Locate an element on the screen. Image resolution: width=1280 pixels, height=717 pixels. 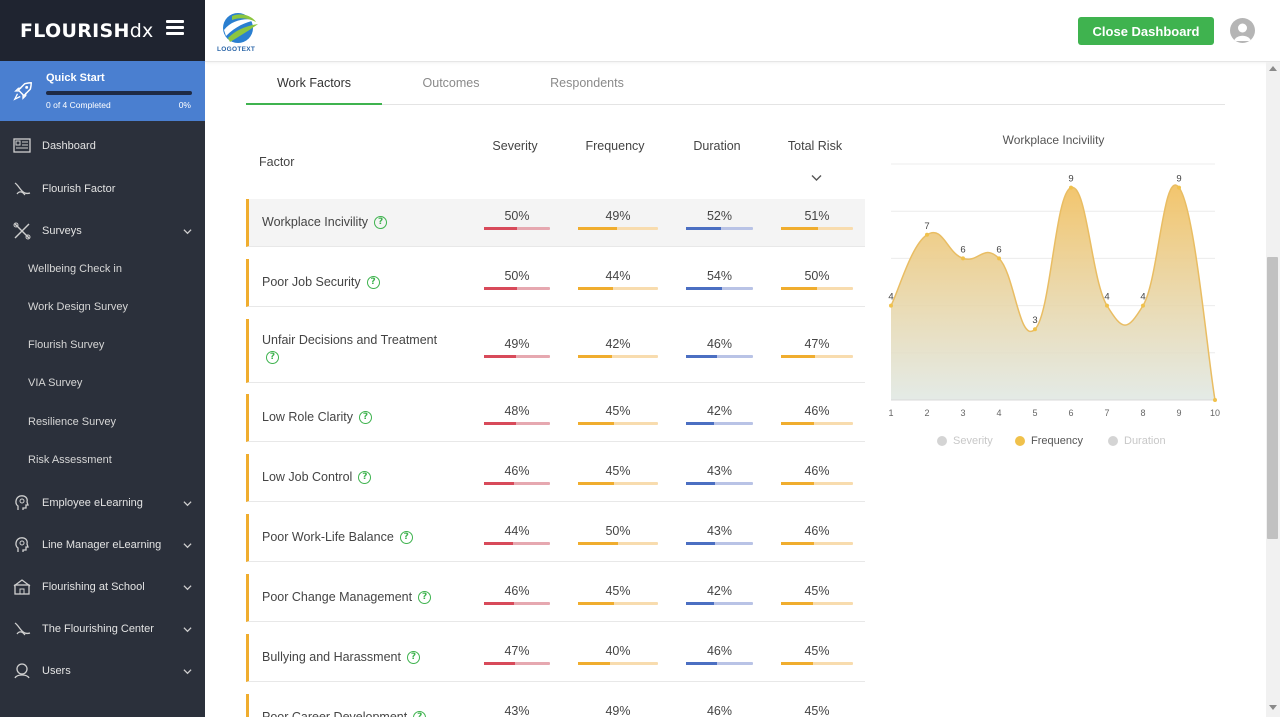
tab-outcomes: Outcomes is located at coordinates (451, 83).